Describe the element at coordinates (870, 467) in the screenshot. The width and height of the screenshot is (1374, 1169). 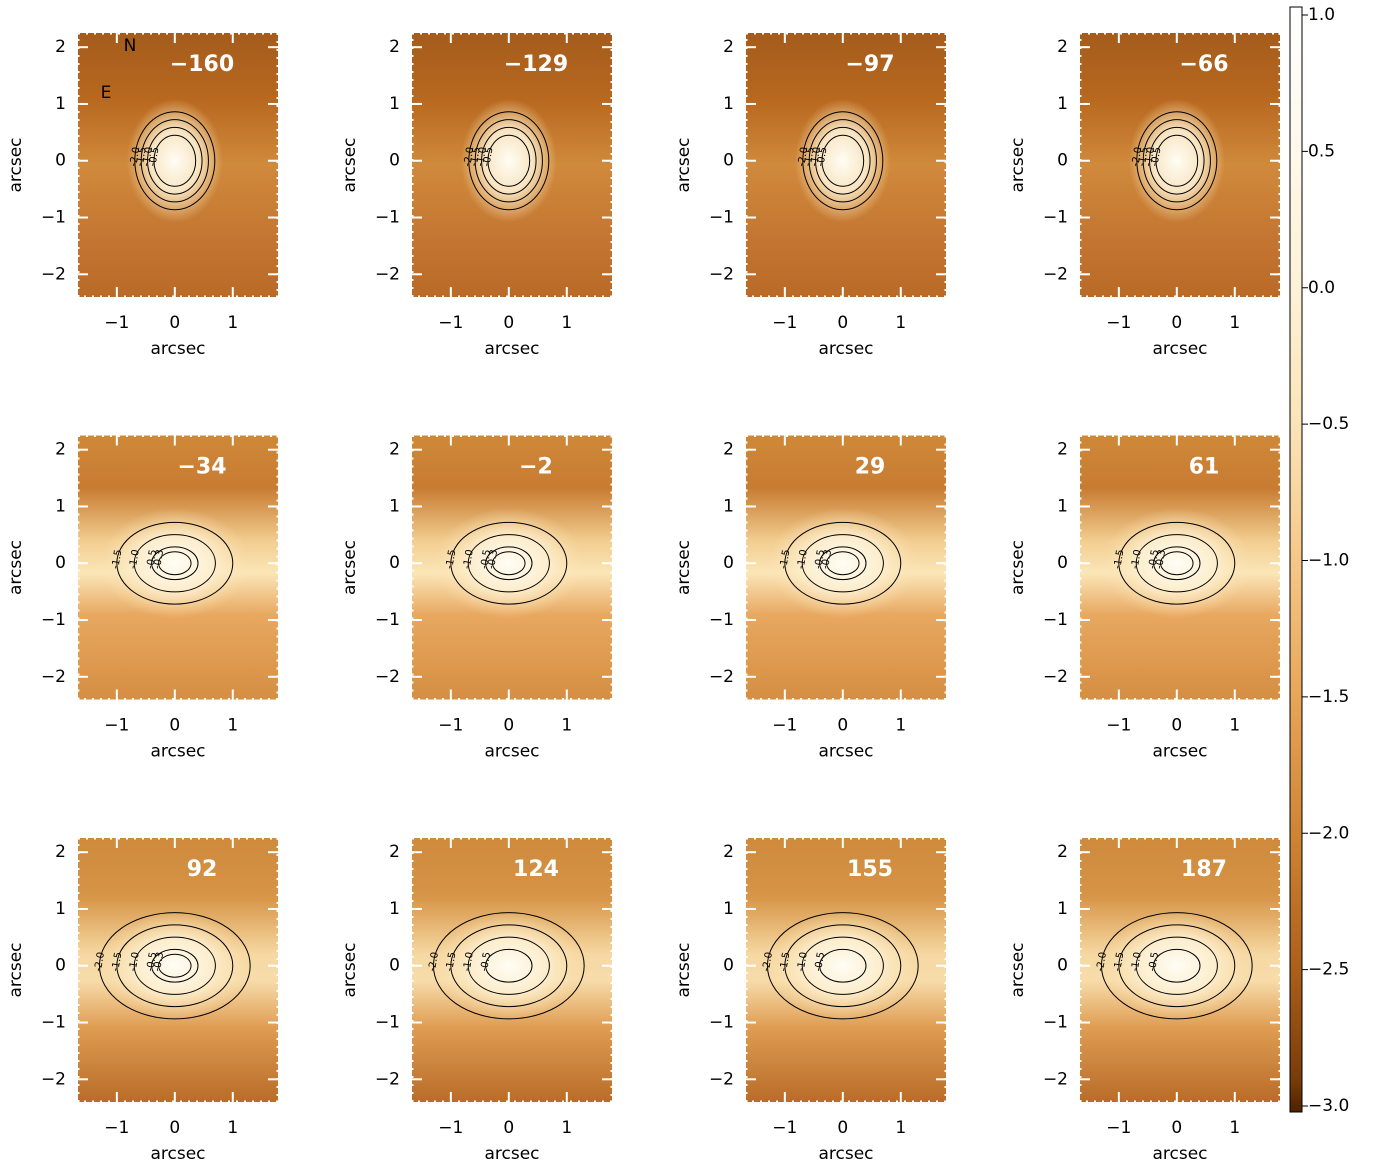
I see `velocity-label: 29` at that location.